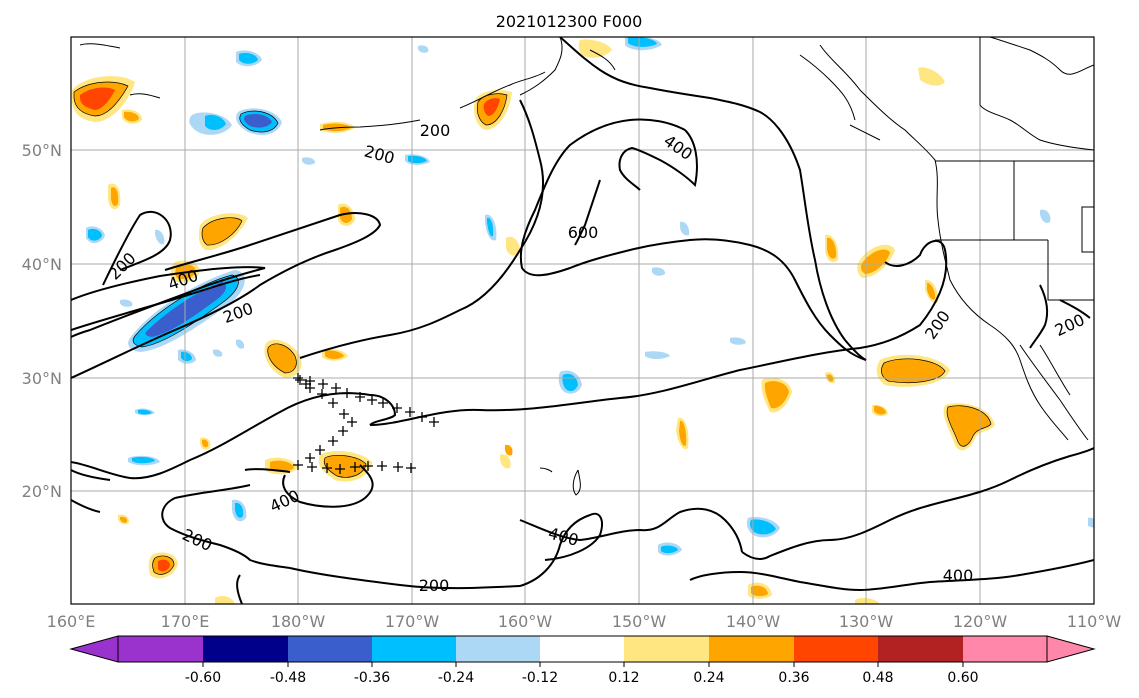  What do you see at coordinates (94, 649) in the screenshot?
I see `colorbar-min-extension` at bounding box center [94, 649].